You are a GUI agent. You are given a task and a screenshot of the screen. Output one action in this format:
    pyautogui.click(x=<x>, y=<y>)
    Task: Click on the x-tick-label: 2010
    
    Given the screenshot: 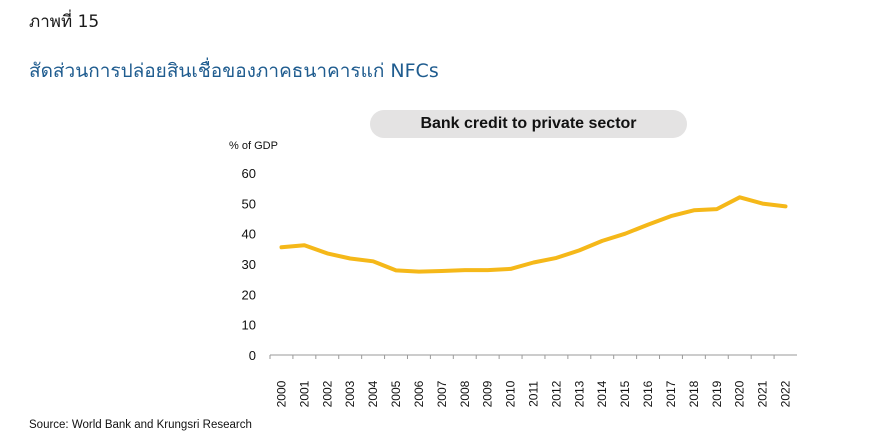 What is the action you would take?
    pyautogui.click(x=511, y=393)
    